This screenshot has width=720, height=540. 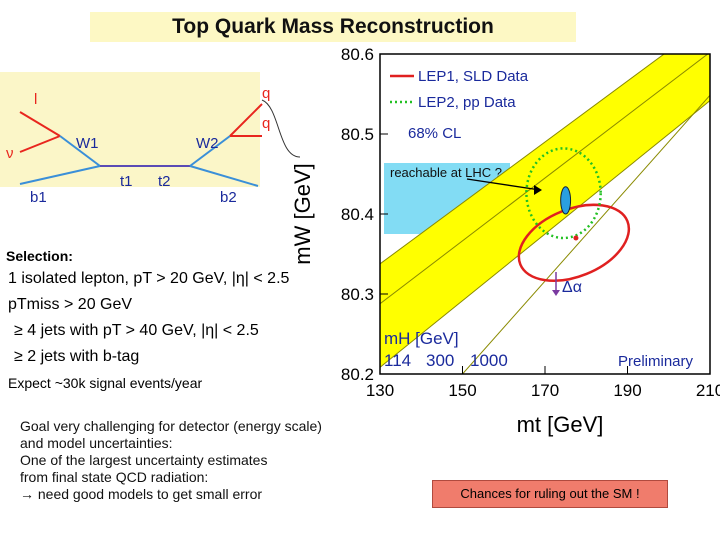 I want to click on goal-line-2: and model uncertainties:, so click(x=96, y=443).